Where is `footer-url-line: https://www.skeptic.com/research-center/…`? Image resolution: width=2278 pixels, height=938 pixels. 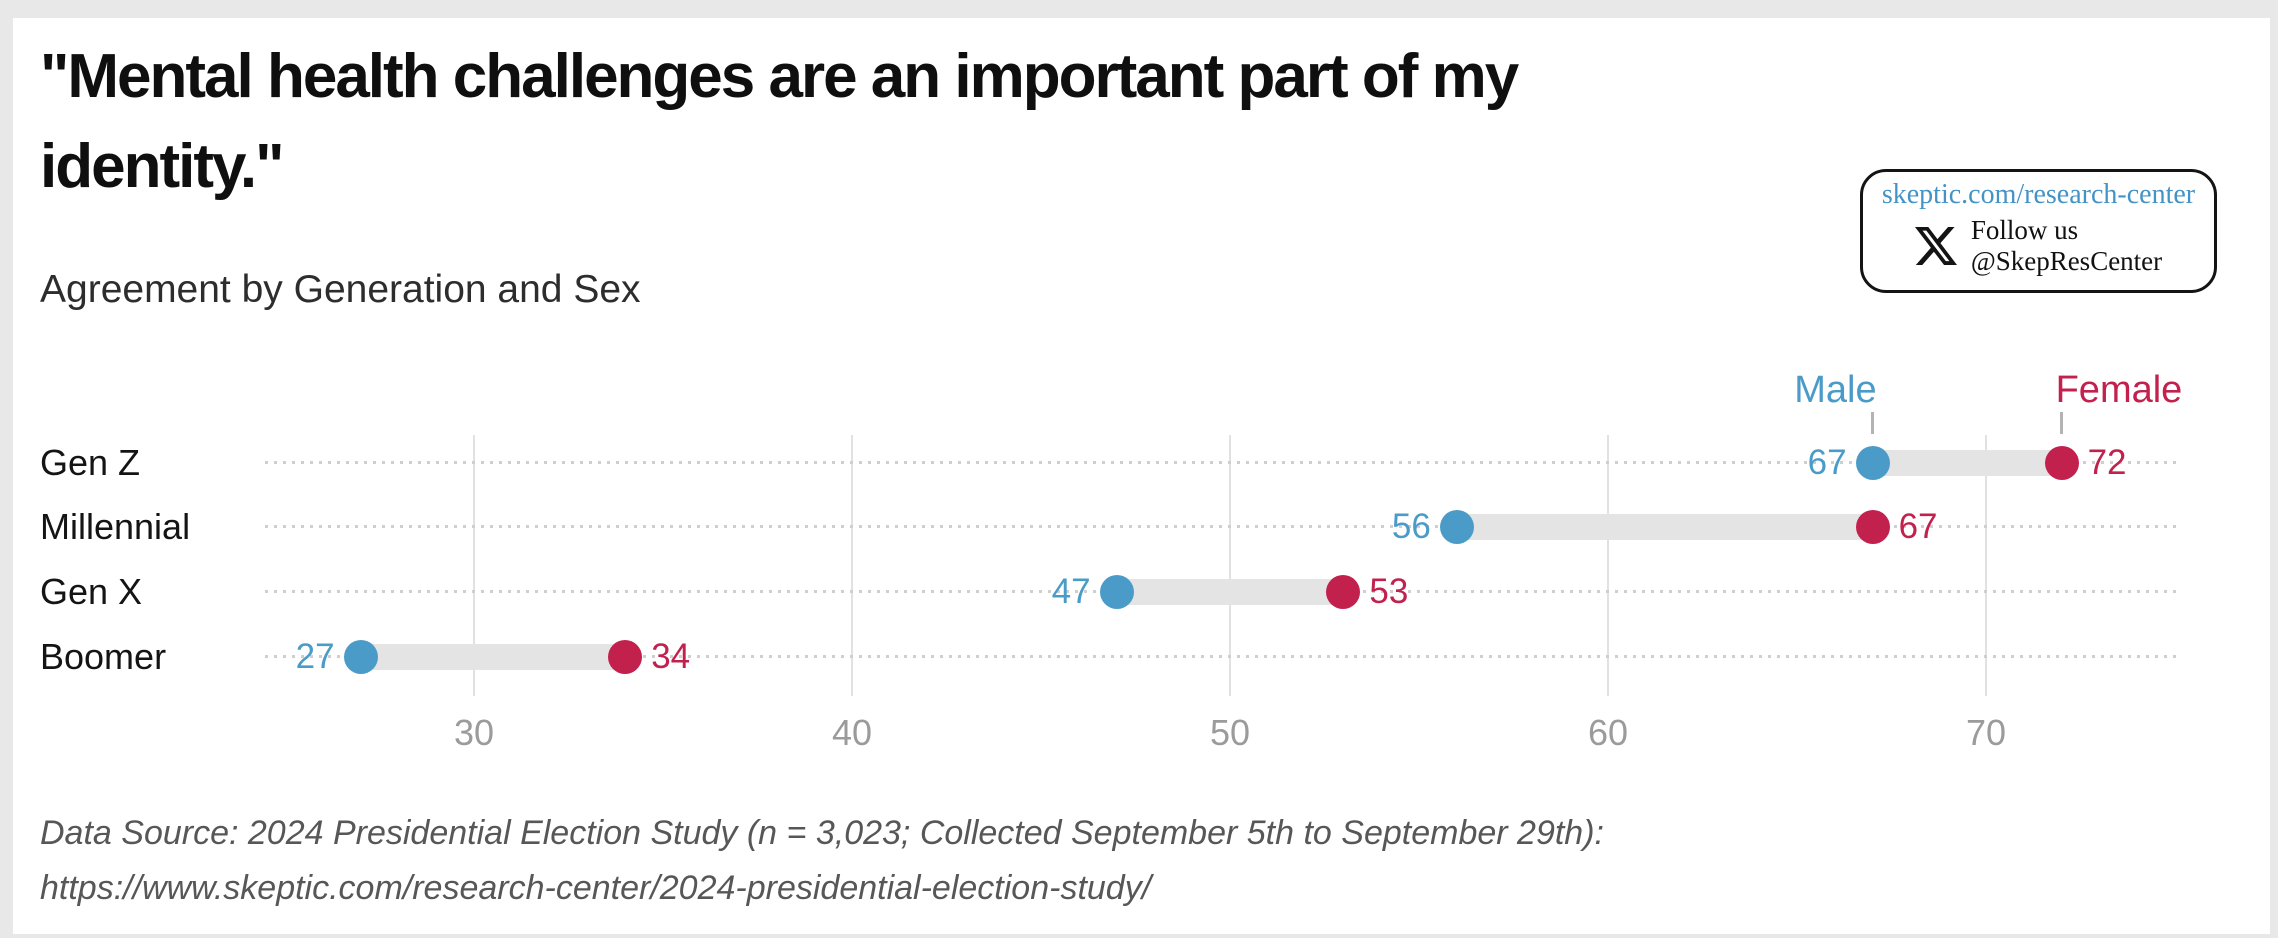 footer-url-line: https://www.skeptic.com/research-center/… is located at coordinates (596, 888).